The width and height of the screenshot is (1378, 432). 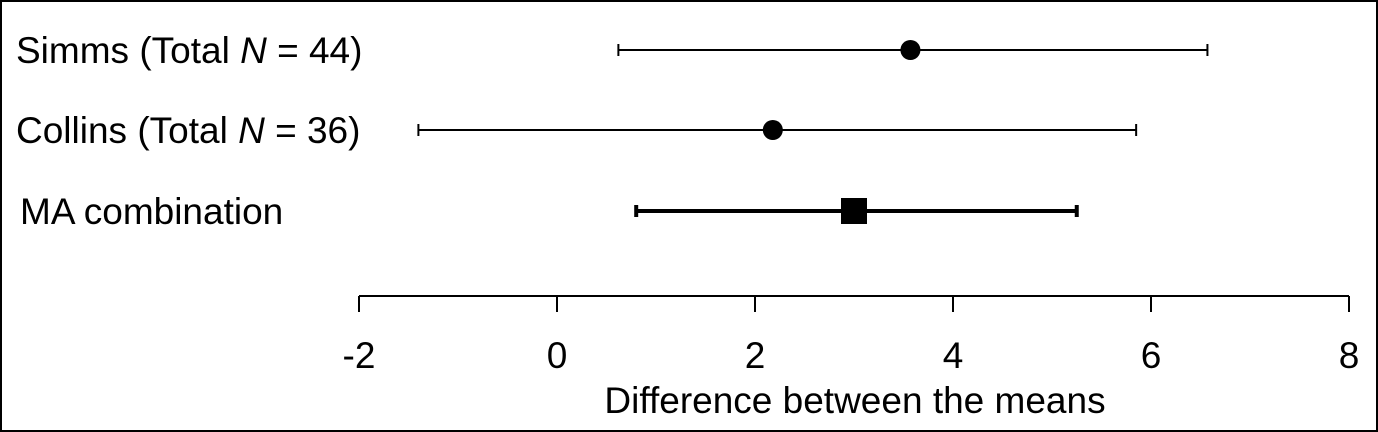 What do you see at coordinates (1151, 355) in the screenshot?
I see `x-tick-label: 6` at bounding box center [1151, 355].